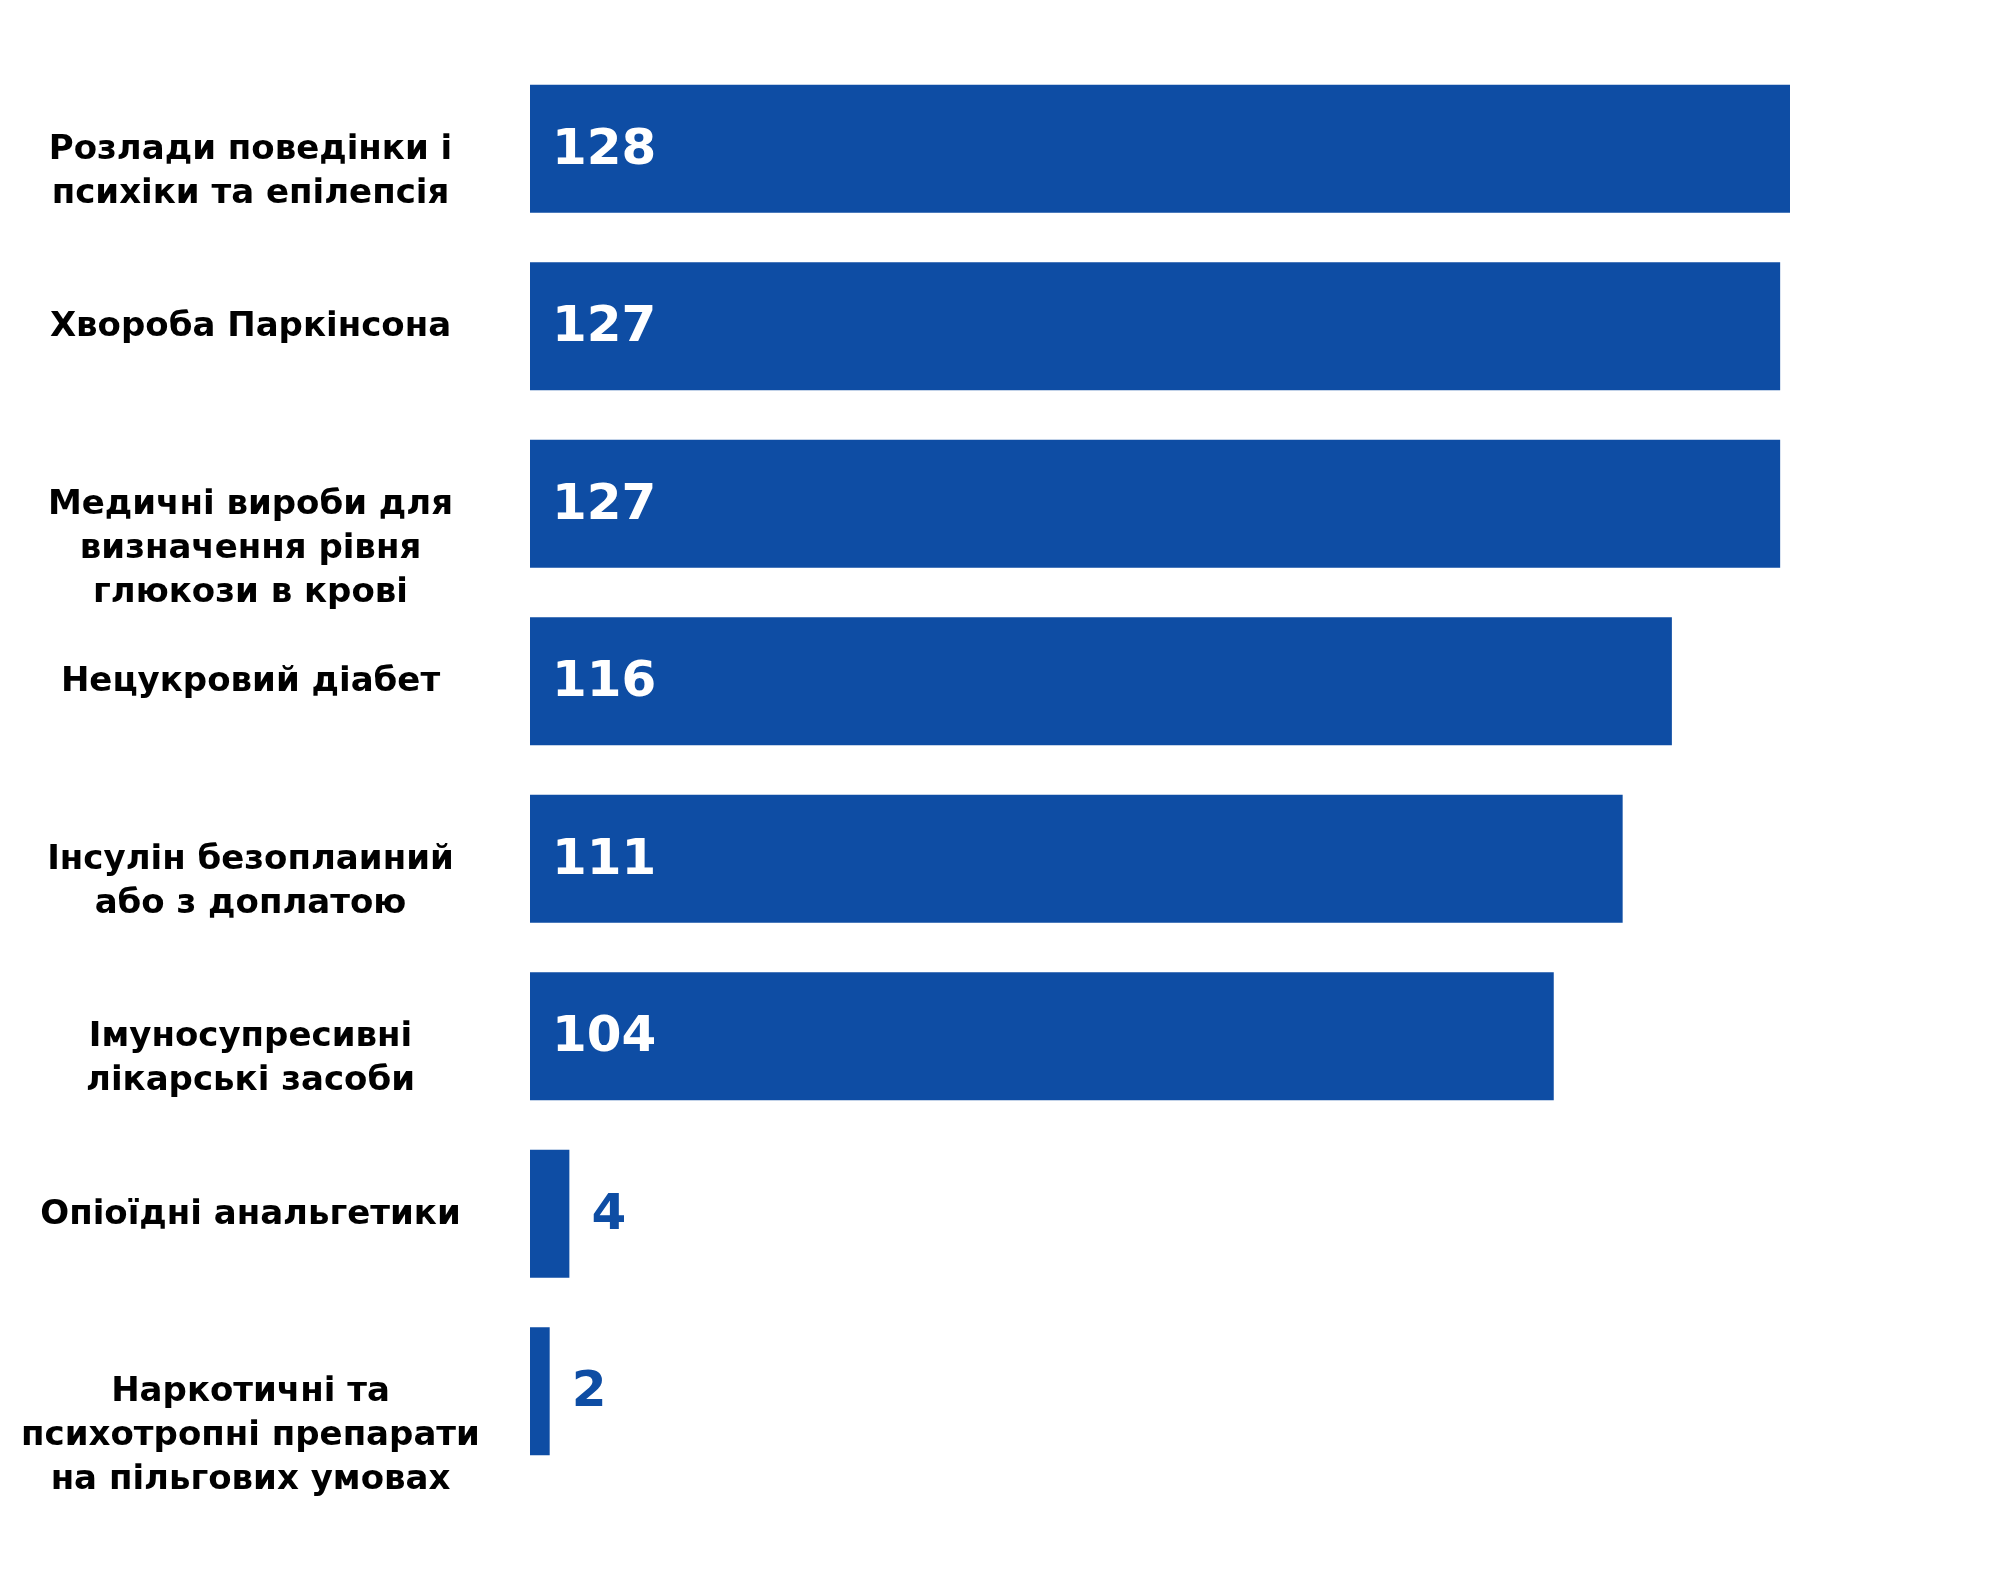  Describe the element at coordinates (250, 1056) in the screenshot. I see `y-tick-label: Імуносупресивні лікарські засоби` at that location.